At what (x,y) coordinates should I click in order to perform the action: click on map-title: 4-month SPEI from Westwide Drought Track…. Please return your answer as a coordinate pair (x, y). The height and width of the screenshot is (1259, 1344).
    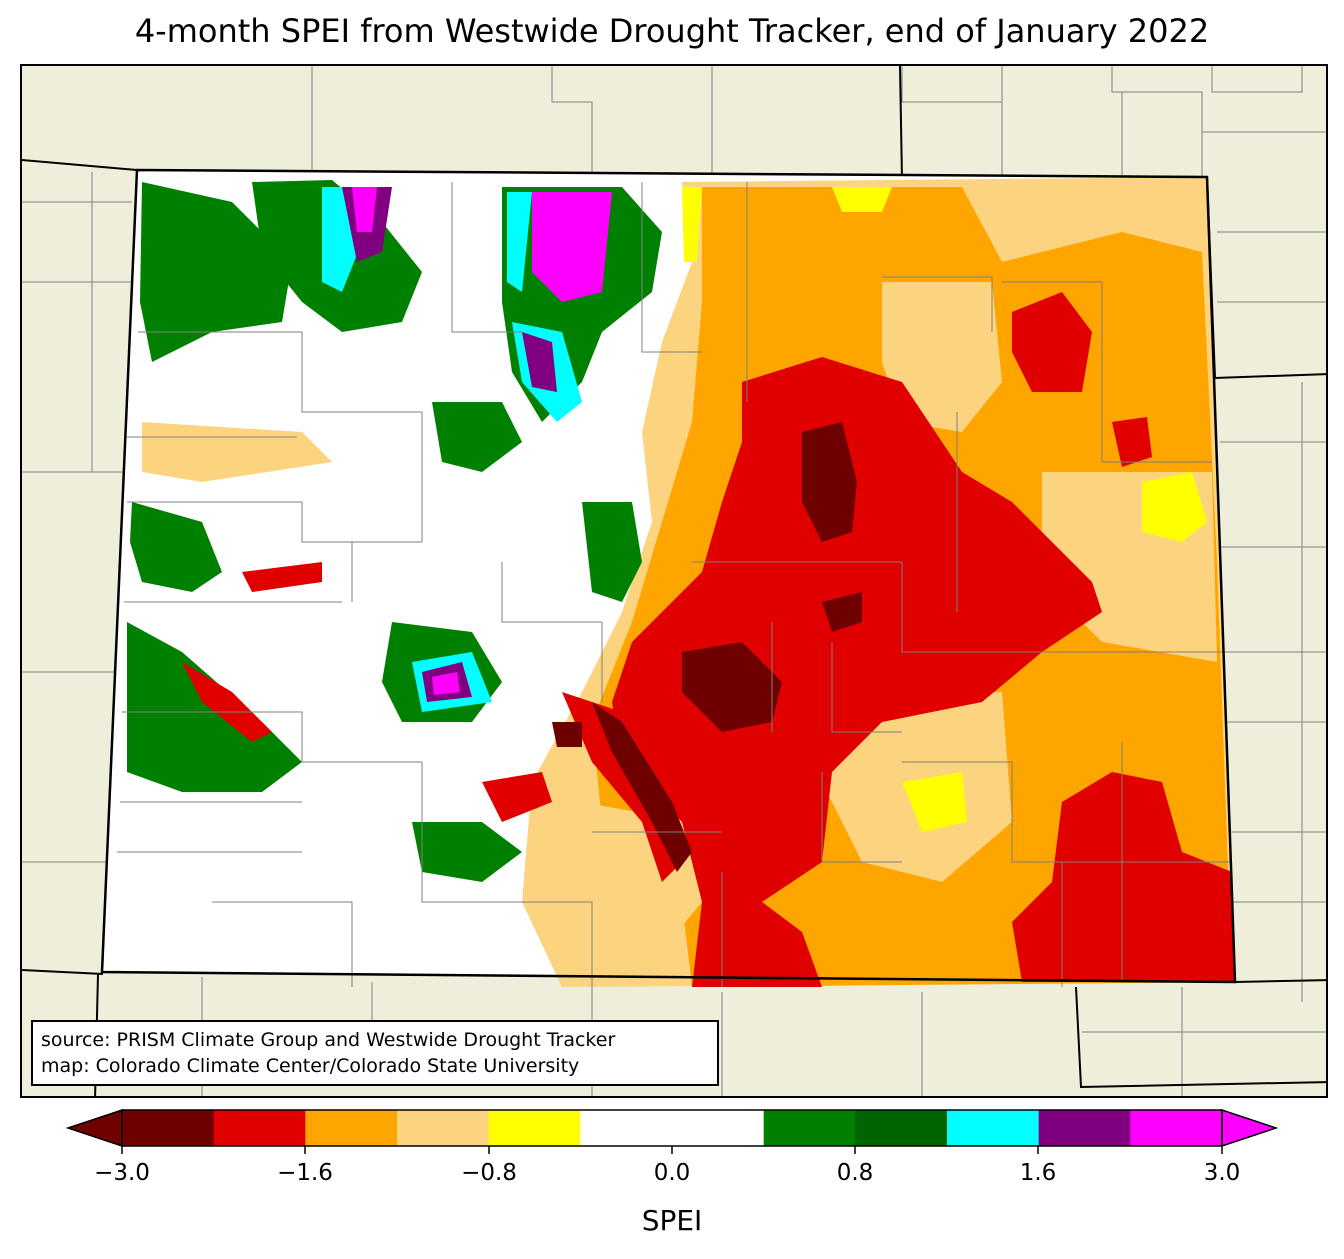
    Looking at the image, I should click on (672, 31).